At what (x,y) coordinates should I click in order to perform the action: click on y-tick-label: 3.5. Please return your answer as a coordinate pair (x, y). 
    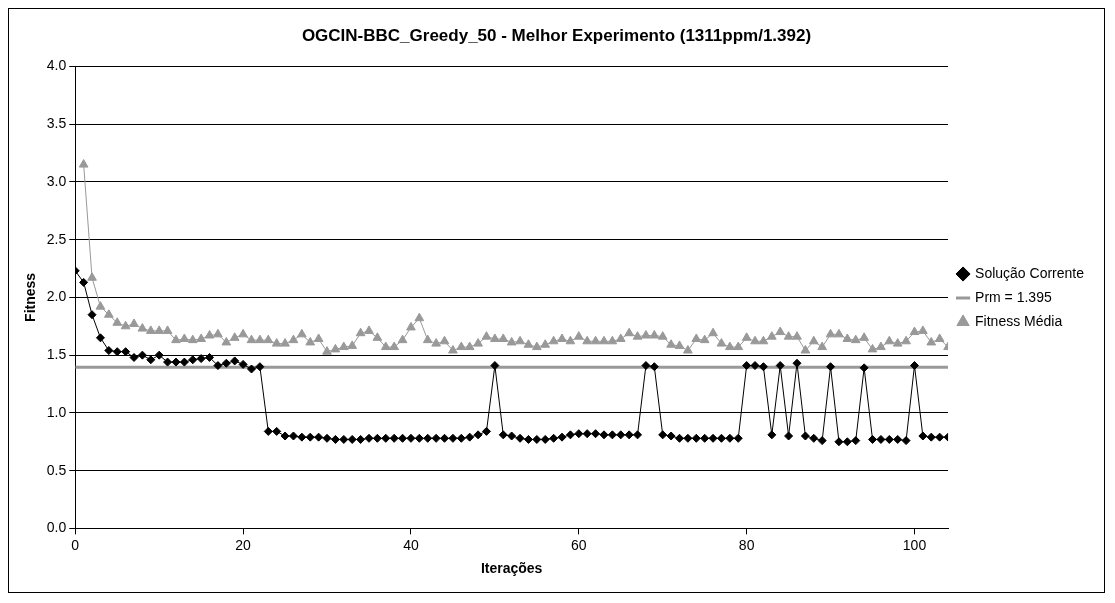
    Looking at the image, I should click on (56, 123).